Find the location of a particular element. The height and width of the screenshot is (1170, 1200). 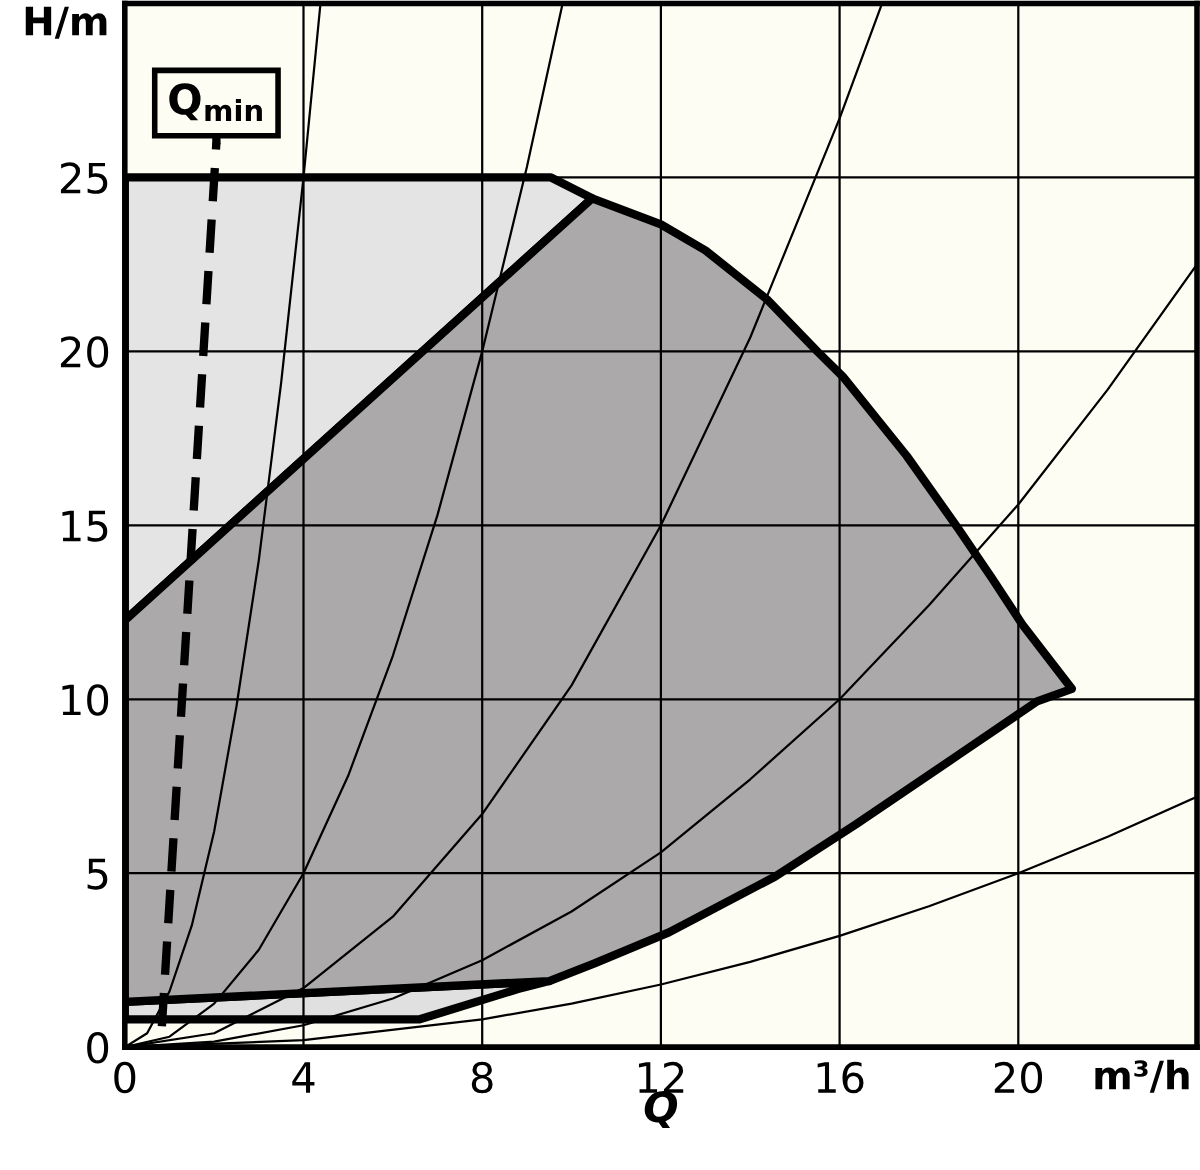

y-tick-label: 15 is located at coordinates (85, 526).